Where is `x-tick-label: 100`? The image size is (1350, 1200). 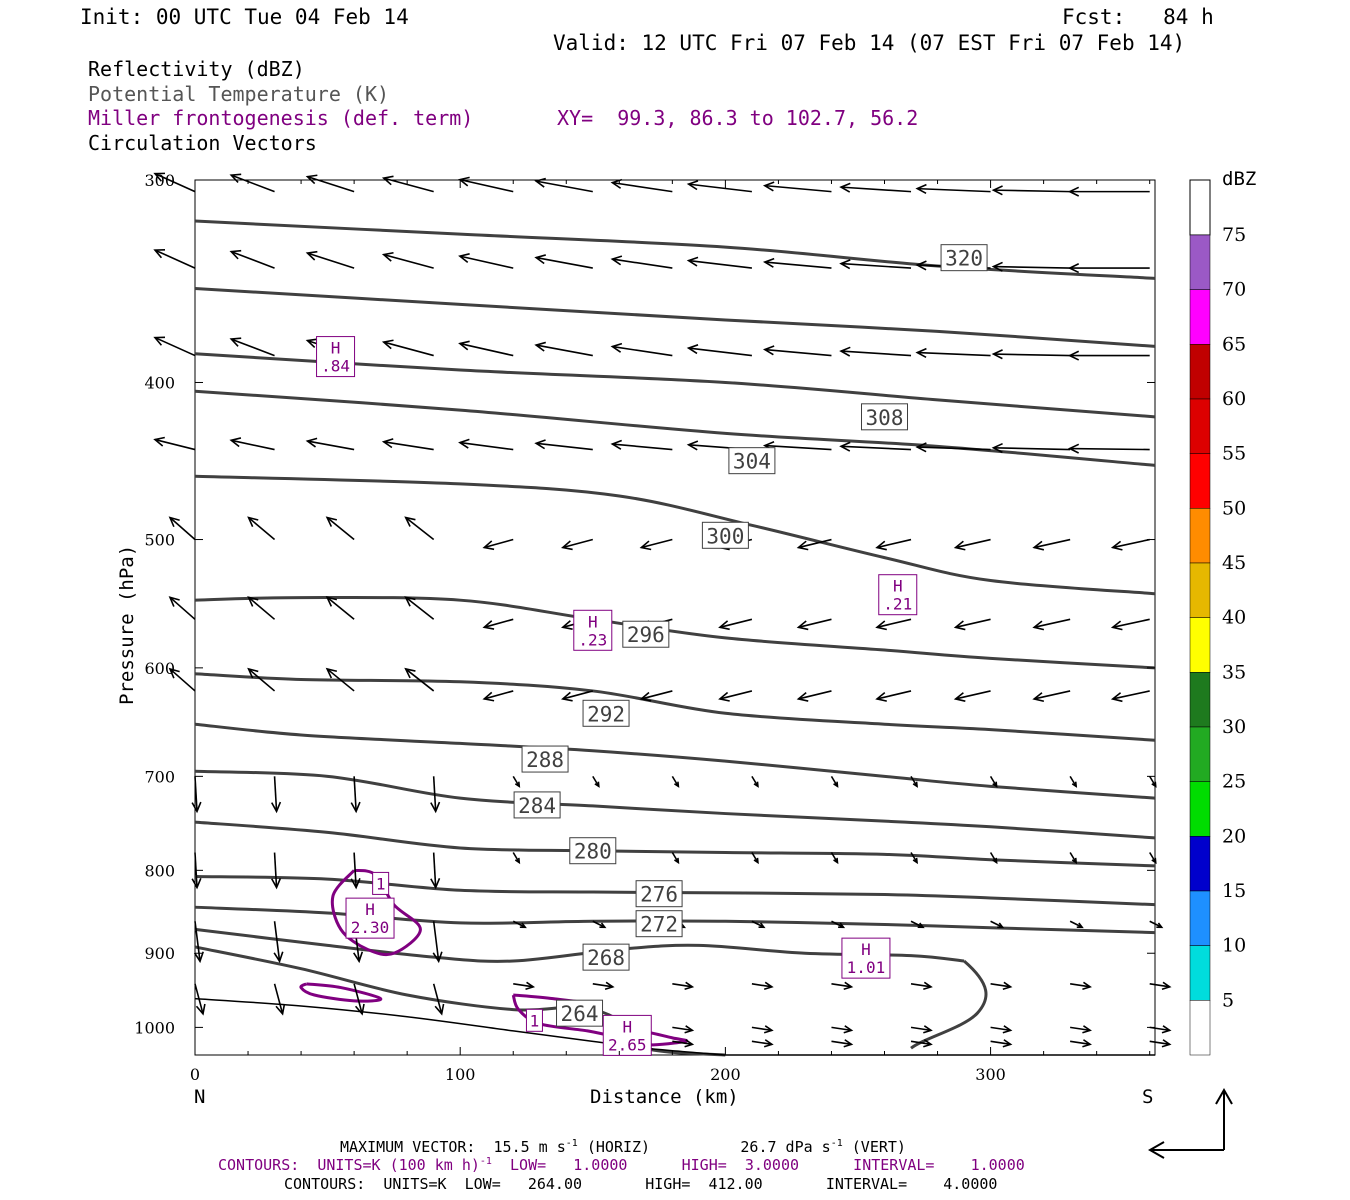
x-tick-label: 100 is located at coordinates (460, 1074).